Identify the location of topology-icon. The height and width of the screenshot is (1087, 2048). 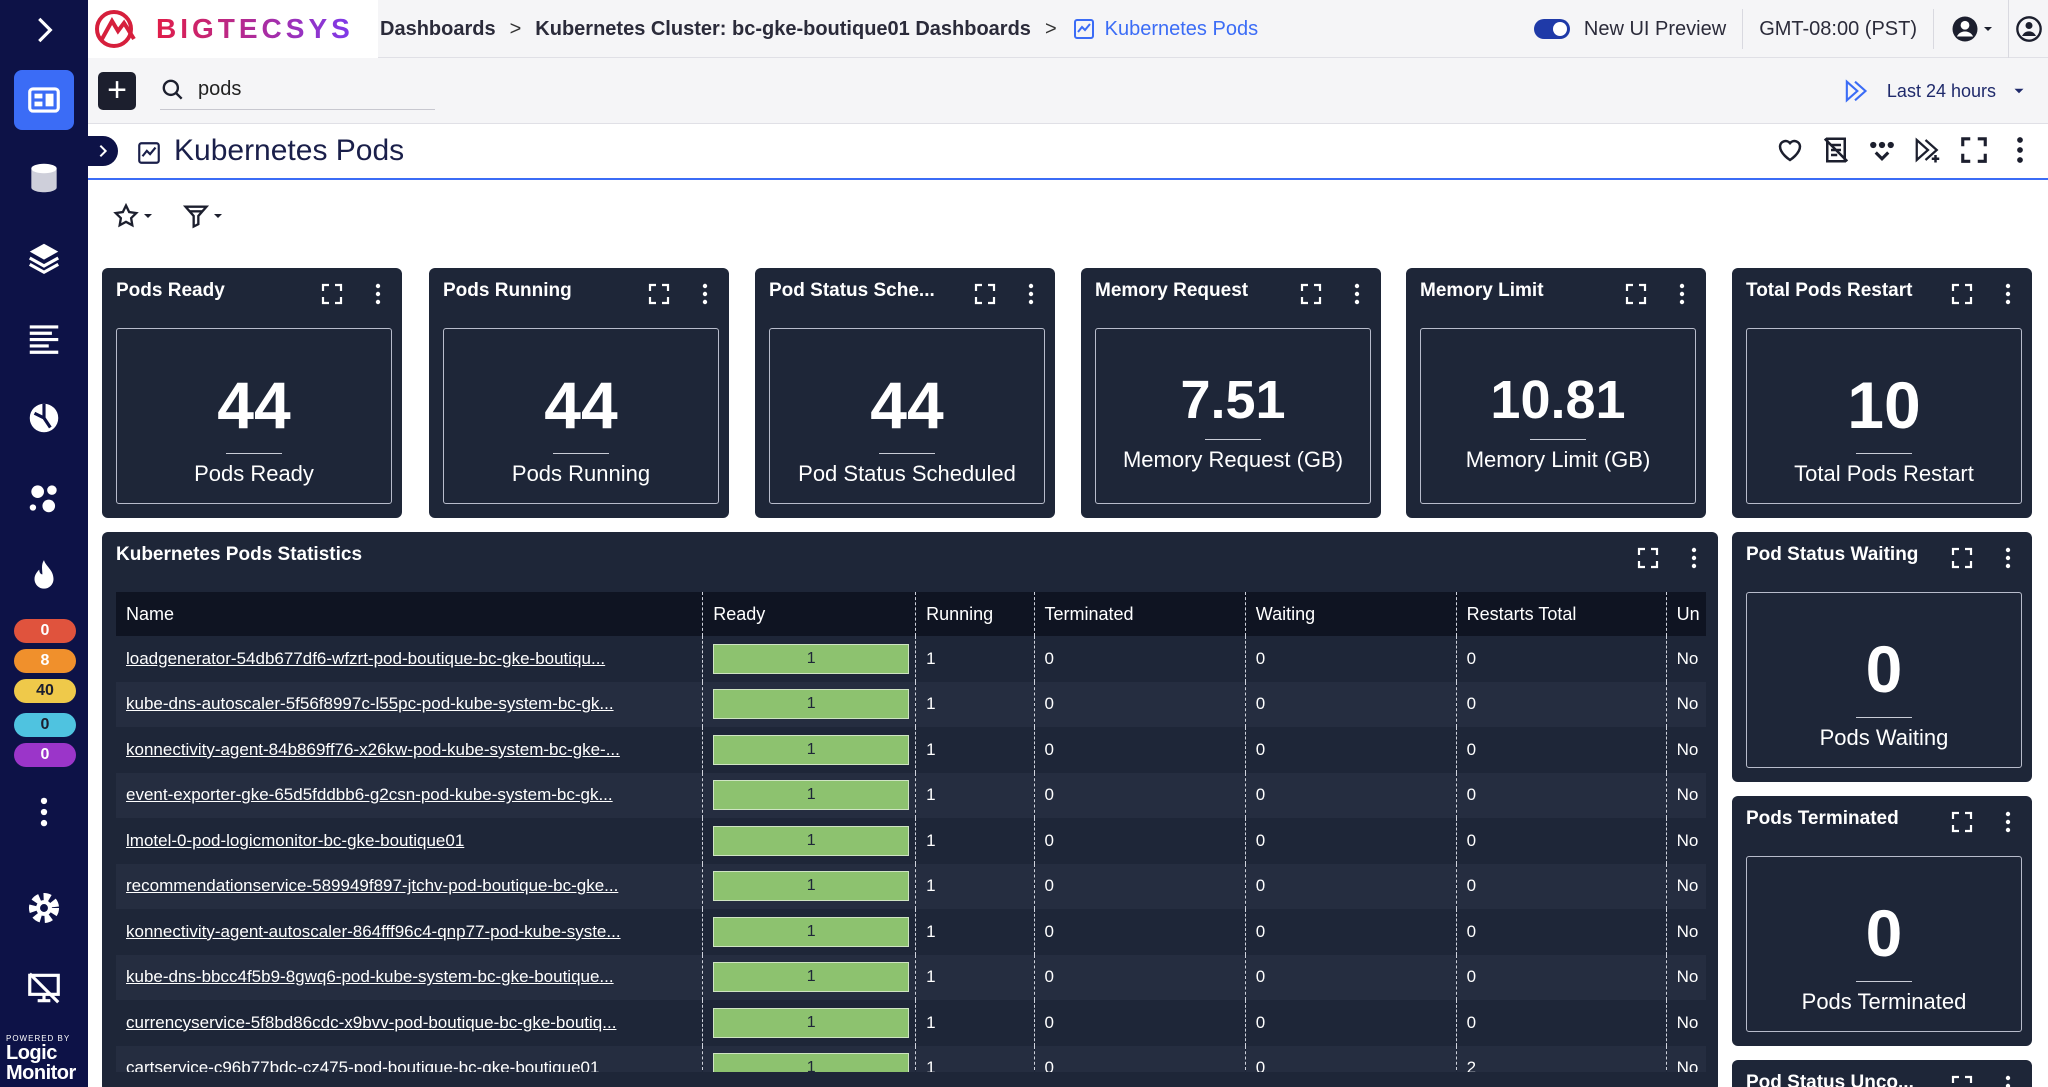
(44, 498).